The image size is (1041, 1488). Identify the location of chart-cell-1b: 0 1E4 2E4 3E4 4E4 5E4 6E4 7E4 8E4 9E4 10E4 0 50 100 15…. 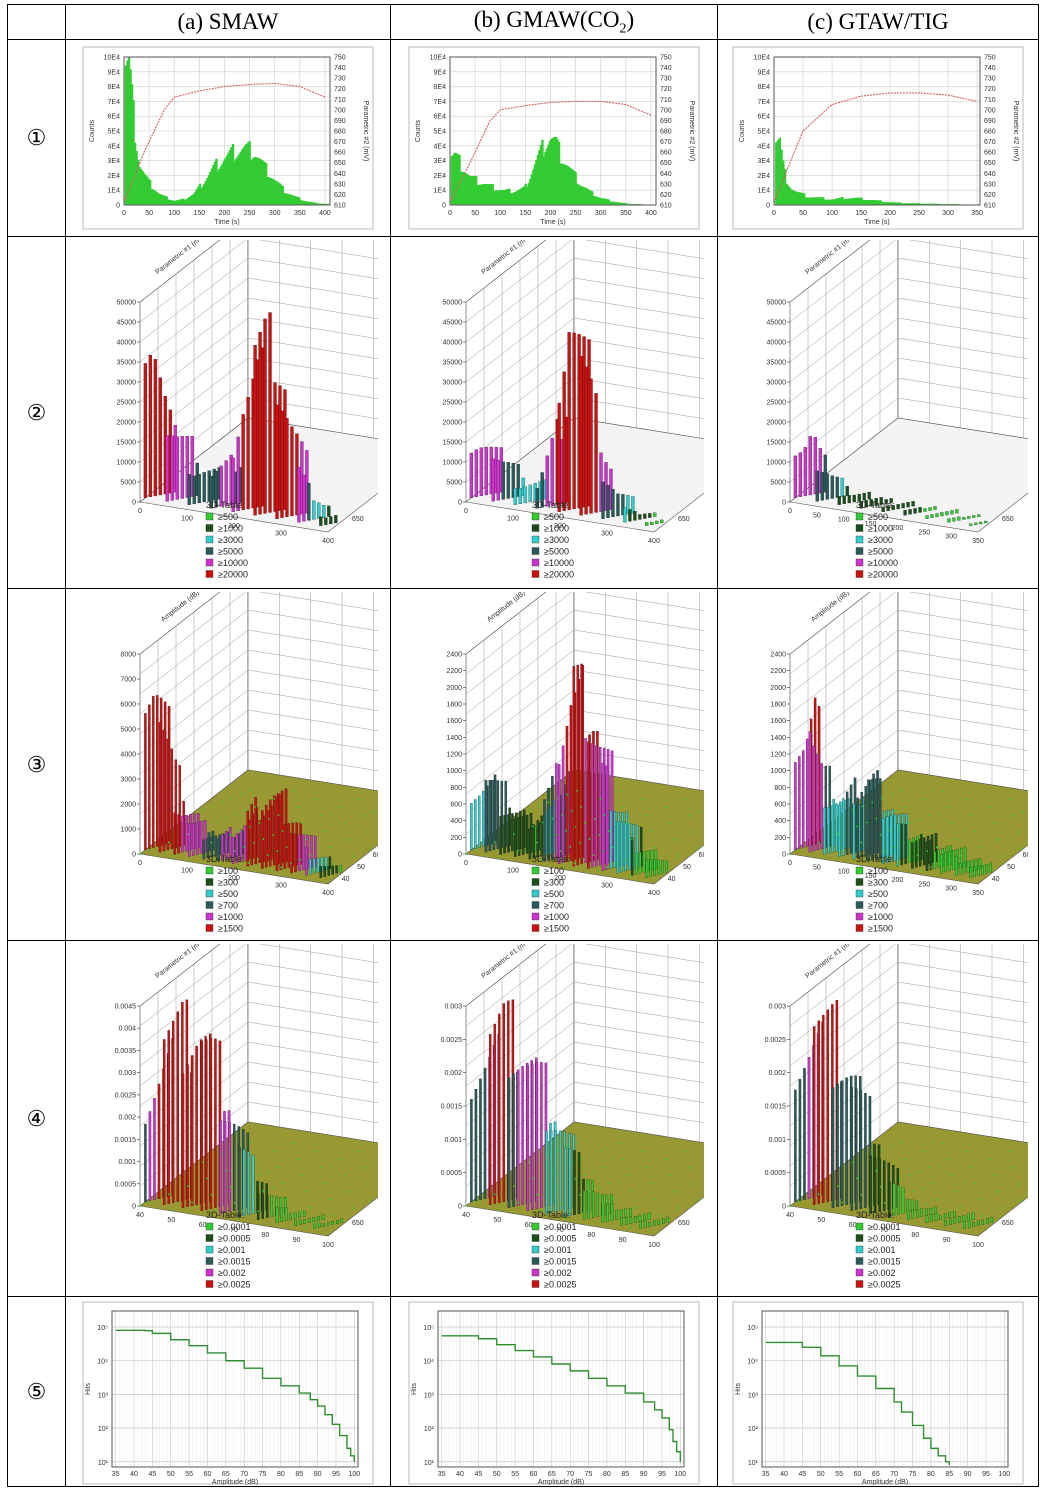
(554, 138).